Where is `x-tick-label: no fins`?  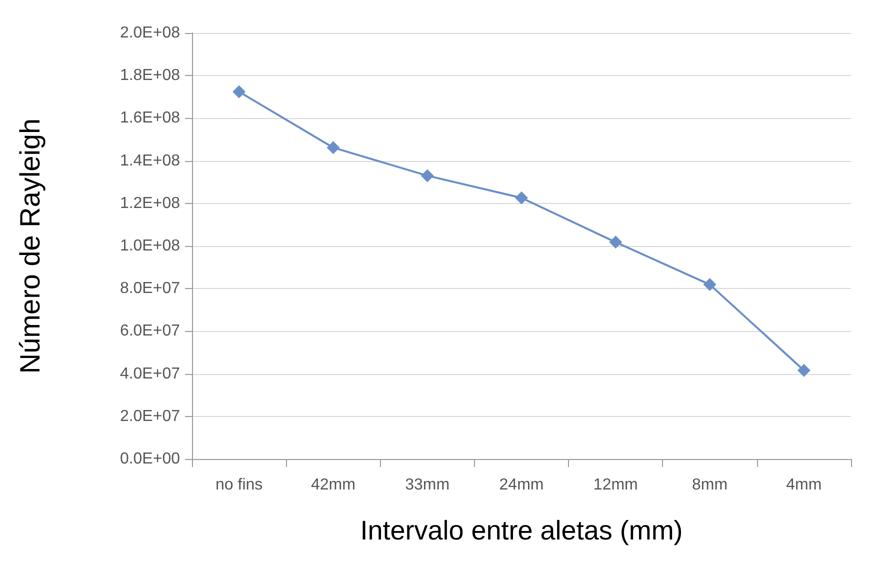 x-tick-label: no fins is located at coordinates (239, 485).